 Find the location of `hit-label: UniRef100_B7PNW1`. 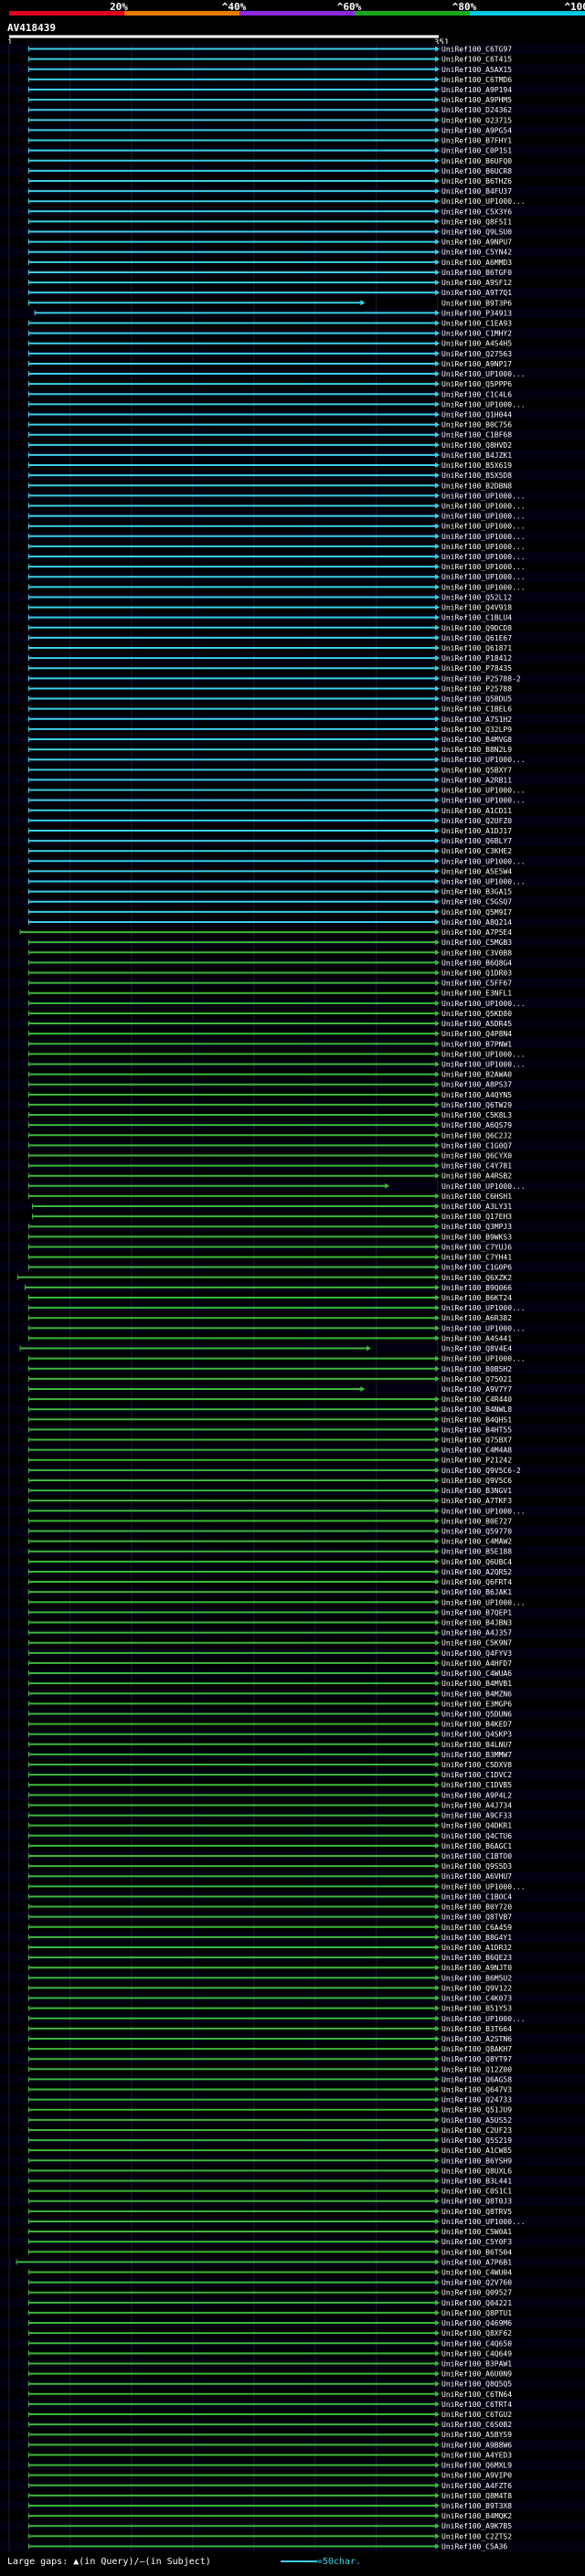

hit-label: UniRef100_B7PNW1 is located at coordinates (477, 1044).